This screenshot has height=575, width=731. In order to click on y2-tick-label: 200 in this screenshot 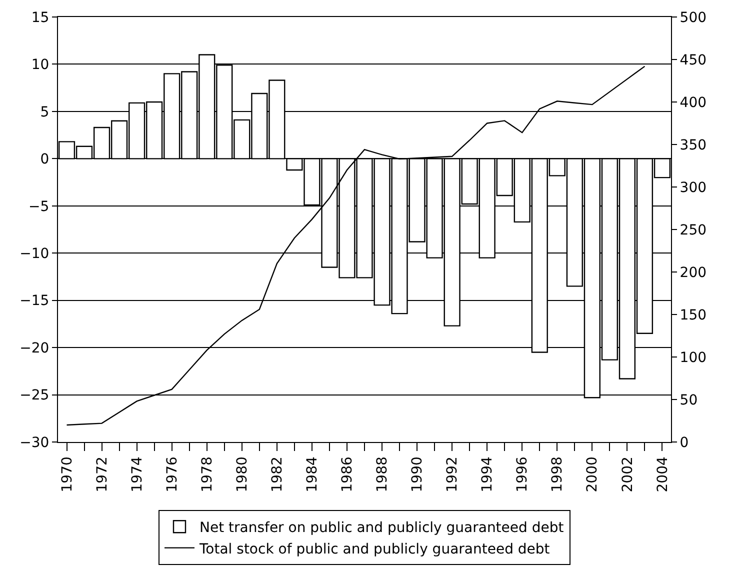, I will do `click(693, 272)`.